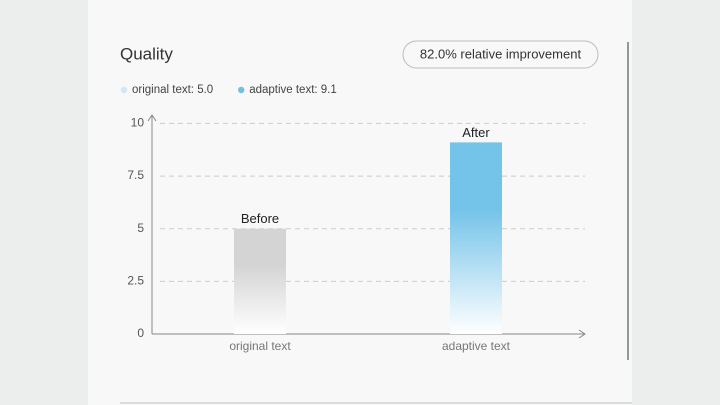  I want to click on badge-text: 82.0% relative improvement, so click(501, 53).